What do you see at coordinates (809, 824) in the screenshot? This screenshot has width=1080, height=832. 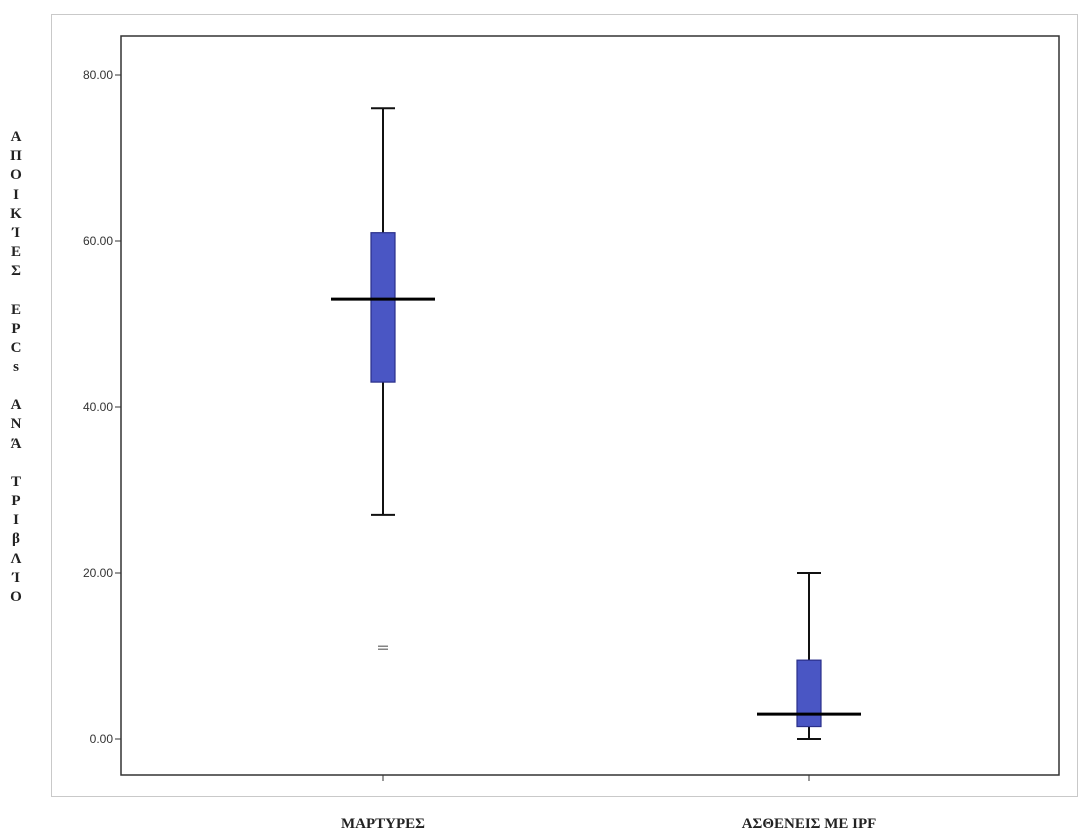 I see `x-category-label: ΑΣΘΕΝΕΙΣ ΜΕ IPF` at bounding box center [809, 824].